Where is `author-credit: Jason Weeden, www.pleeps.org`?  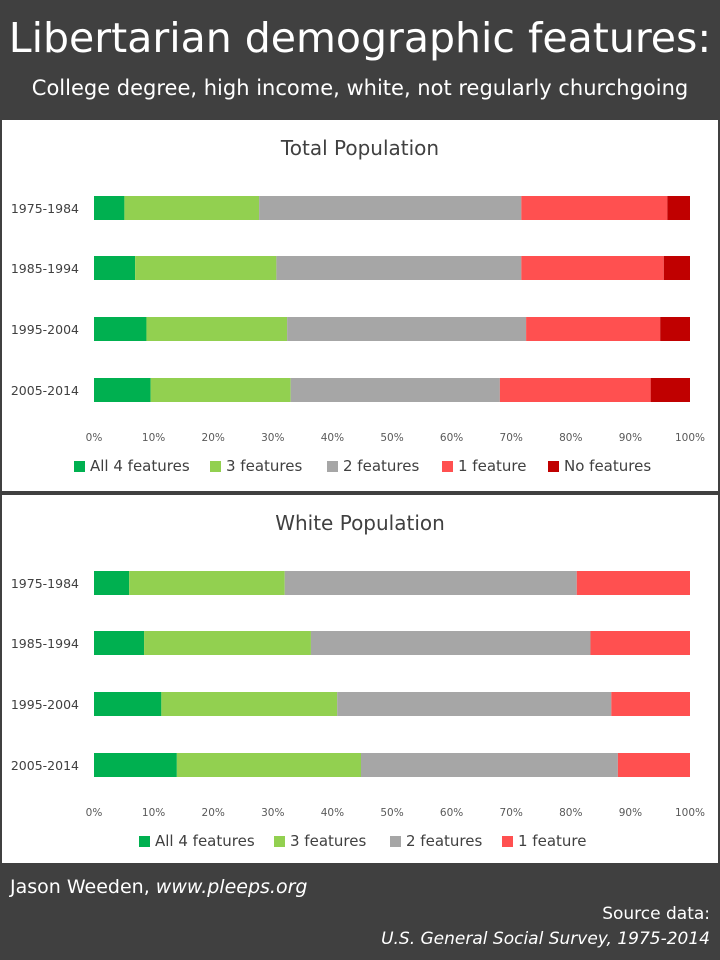
author-credit: Jason Weeden, www.pleeps.org is located at coordinates (158, 887).